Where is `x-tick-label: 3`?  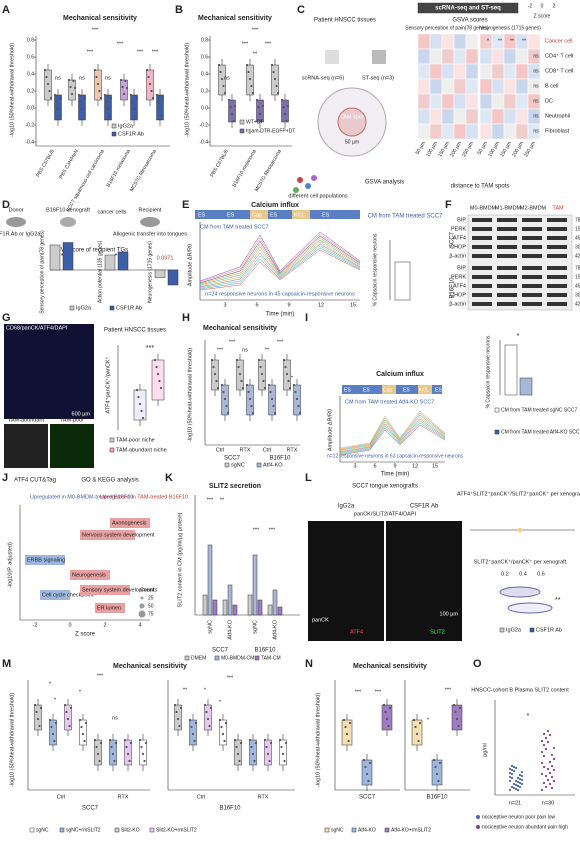
x-tick-label: 3 is located at coordinates (354, 466).